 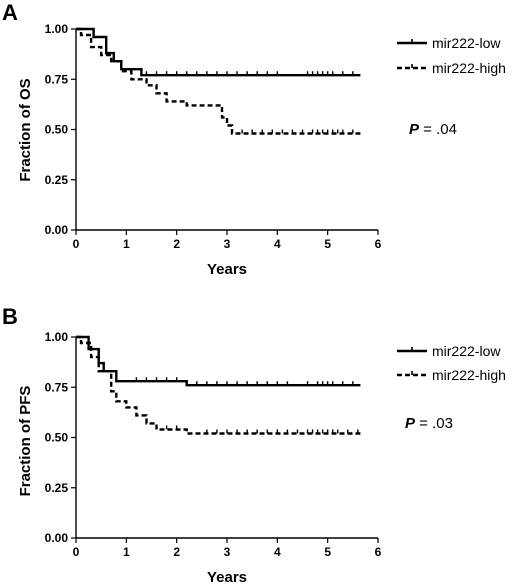 I want to click on panel-b-y-axis-title: Fraction of PFS, so click(x=25, y=441).